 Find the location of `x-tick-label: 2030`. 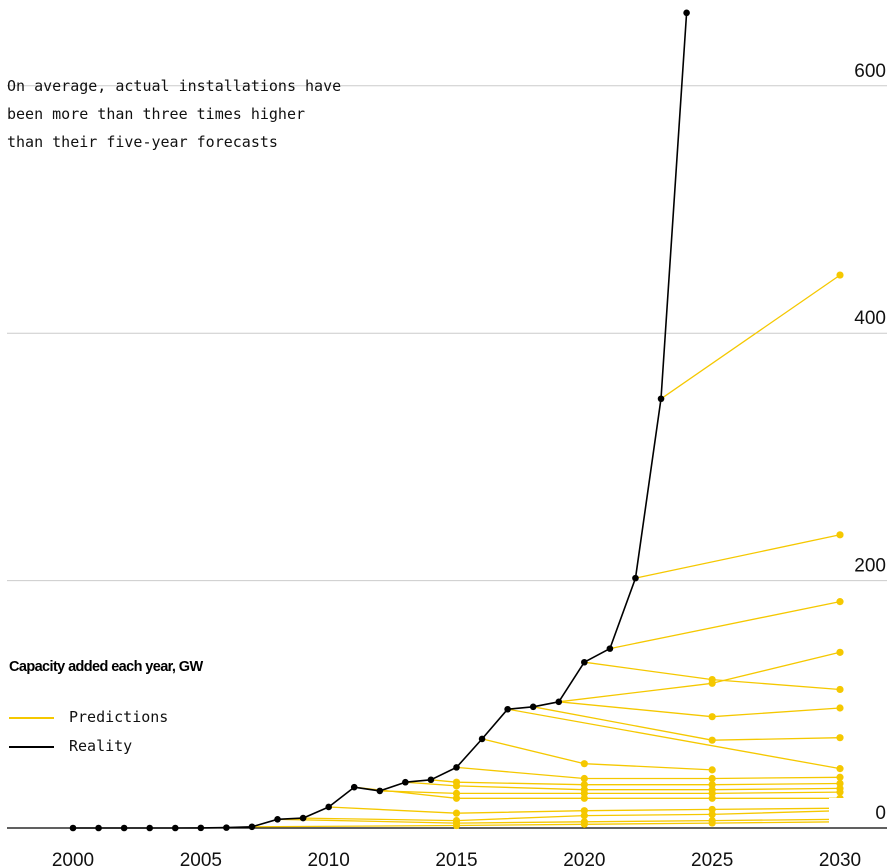

x-tick-label: 2030 is located at coordinates (840, 858).